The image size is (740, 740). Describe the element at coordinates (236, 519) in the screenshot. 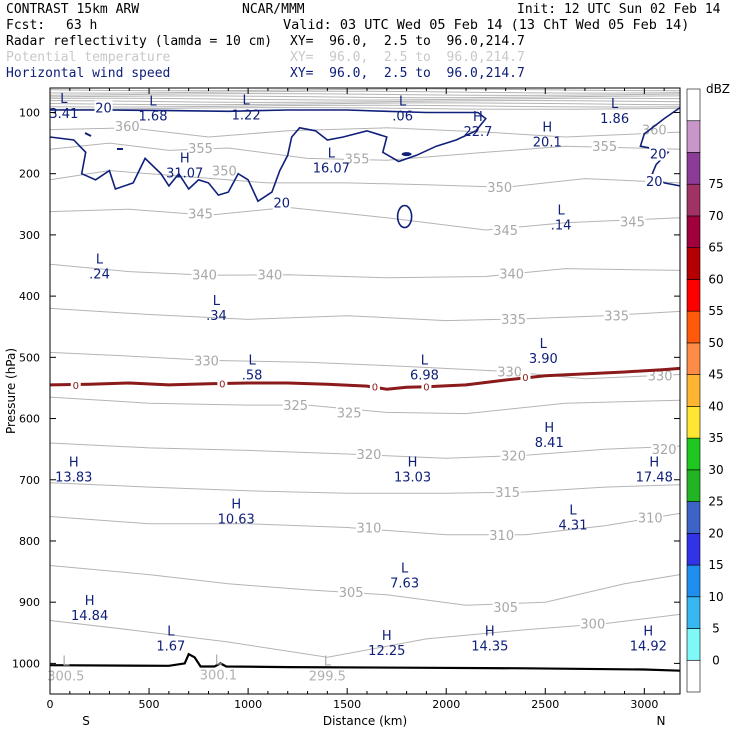

I see `extremum-value: 10.63` at that location.